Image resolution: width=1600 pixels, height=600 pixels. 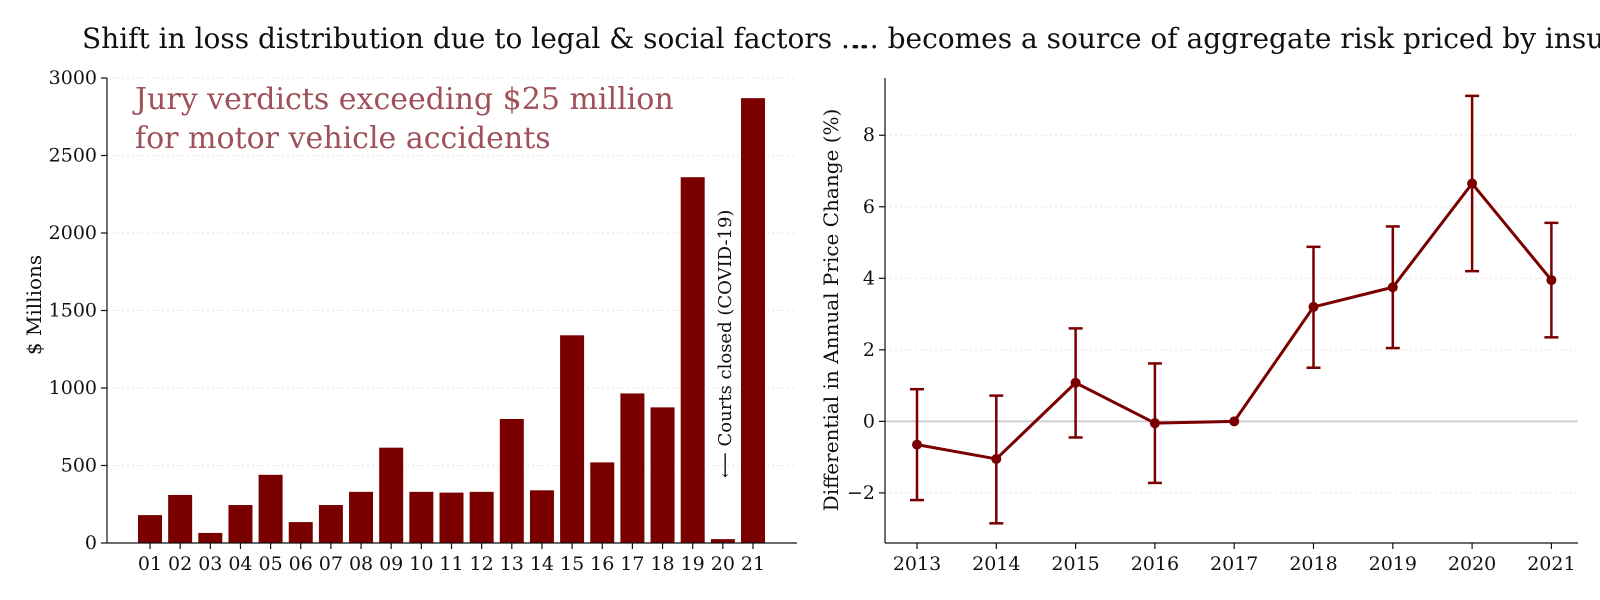 I want to click on left-x-tick-label: 05, so click(x=271, y=564).